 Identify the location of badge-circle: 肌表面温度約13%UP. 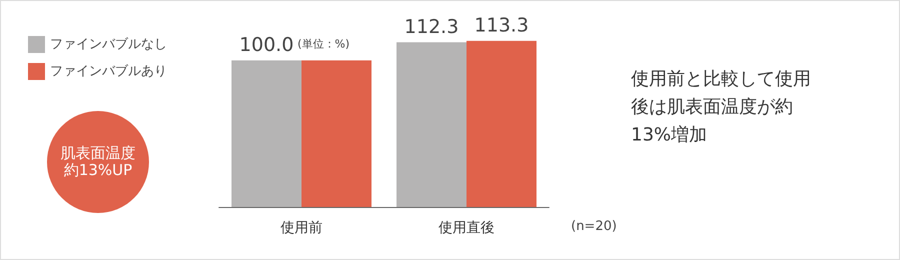
(98, 162).